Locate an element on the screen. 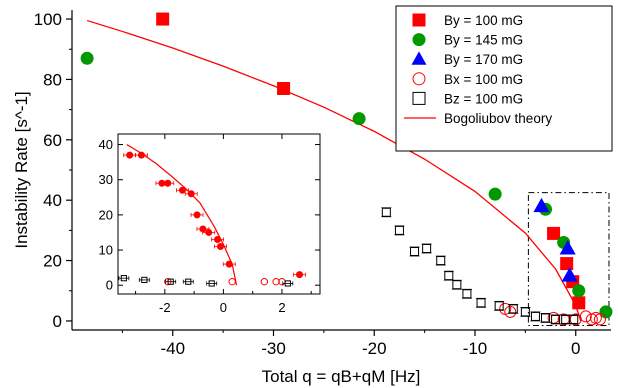 This screenshot has width=618, height=388. inset-x-tick-label: 2 is located at coordinates (281, 307).